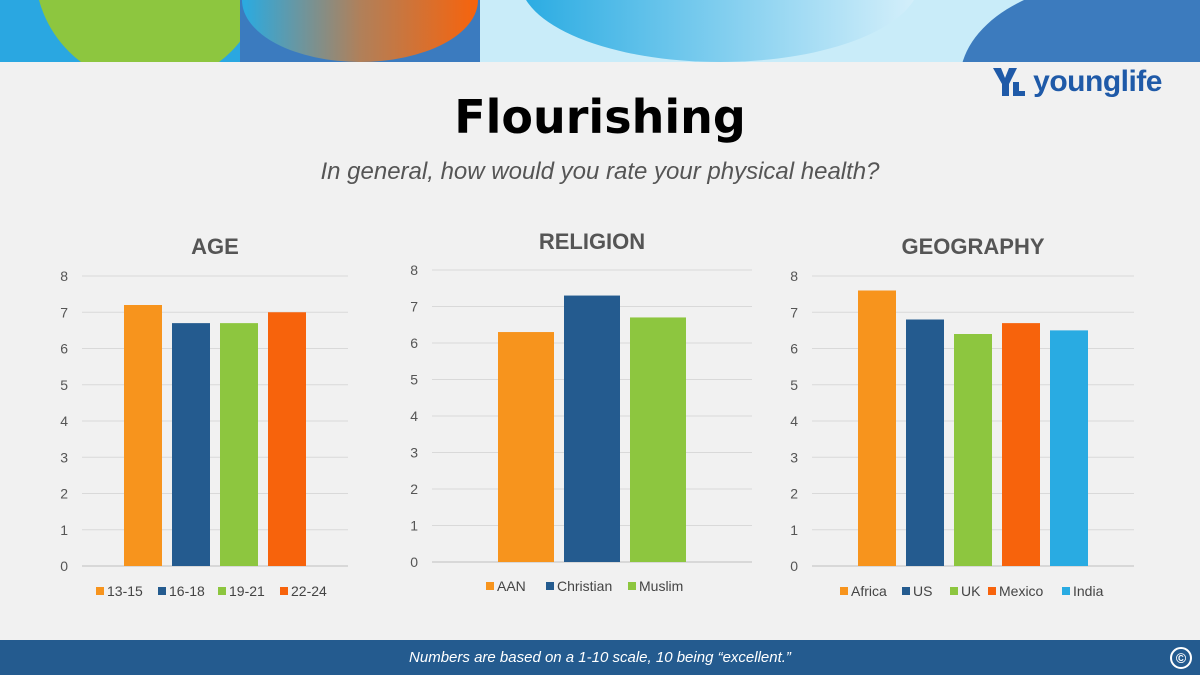 Image resolution: width=1200 pixels, height=675 pixels. What do you see at coordinates (1021, 444) in the screenshot?
I see `bar-mexico` at bounding box center [1021, 444].